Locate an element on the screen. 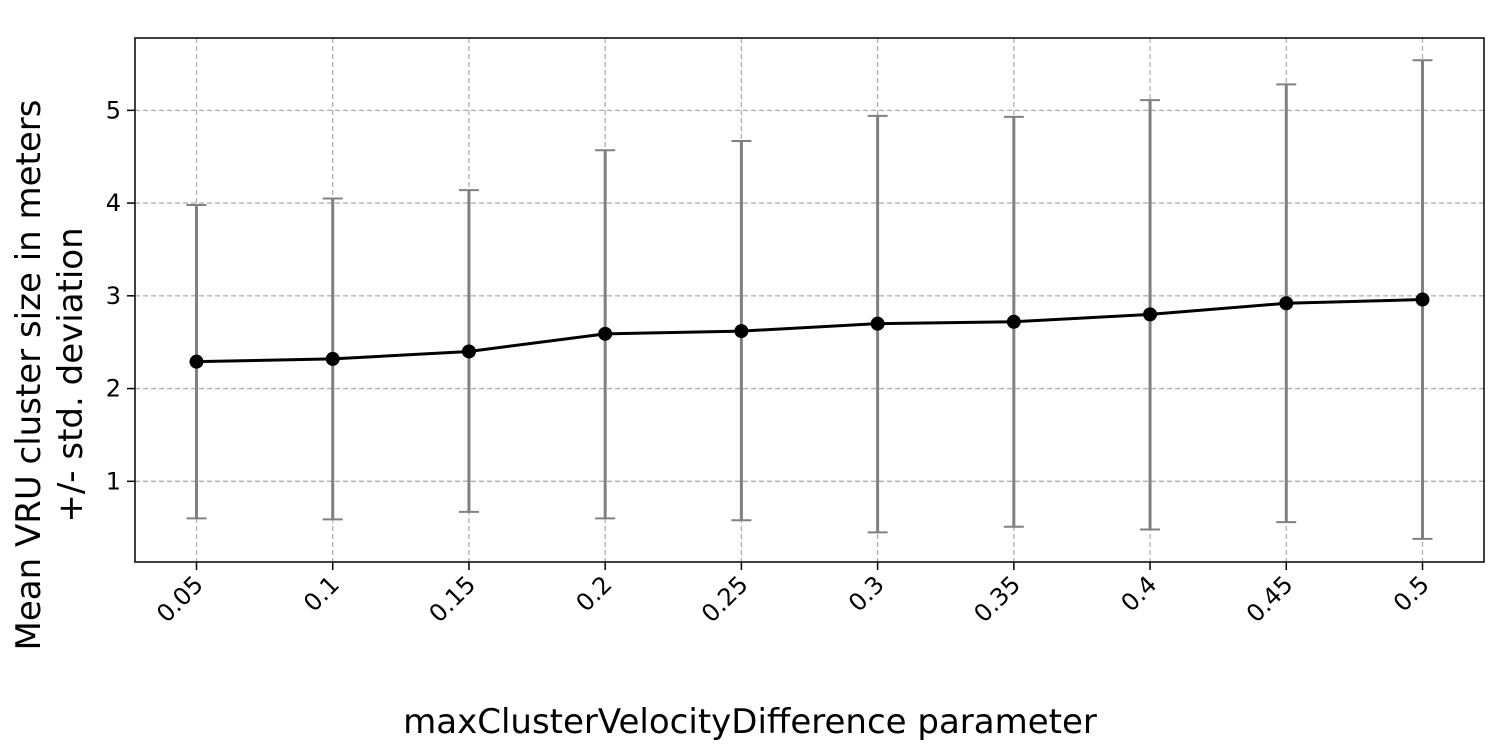  y-tick-label: 1 is located at coordinates (113, 481).